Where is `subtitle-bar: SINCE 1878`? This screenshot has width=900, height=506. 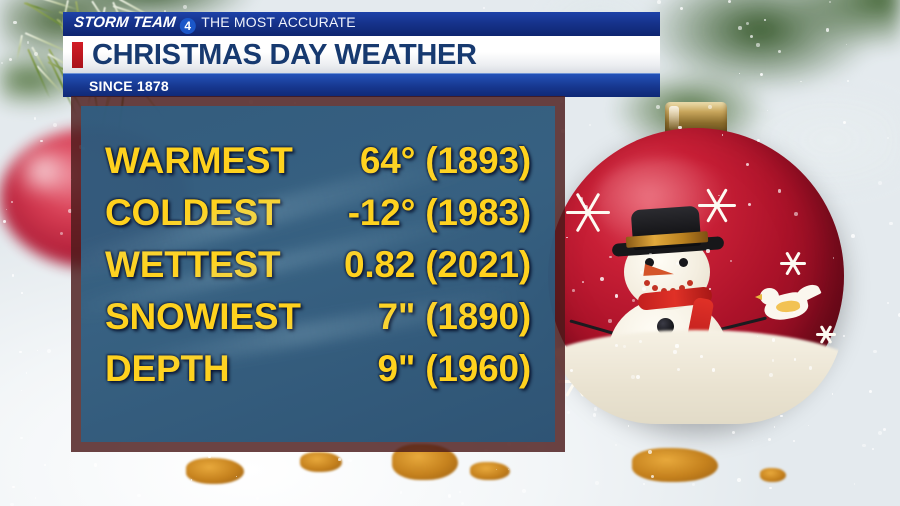 subtitle-bar: SINCE 1878 is located at coordinates (361, 85).